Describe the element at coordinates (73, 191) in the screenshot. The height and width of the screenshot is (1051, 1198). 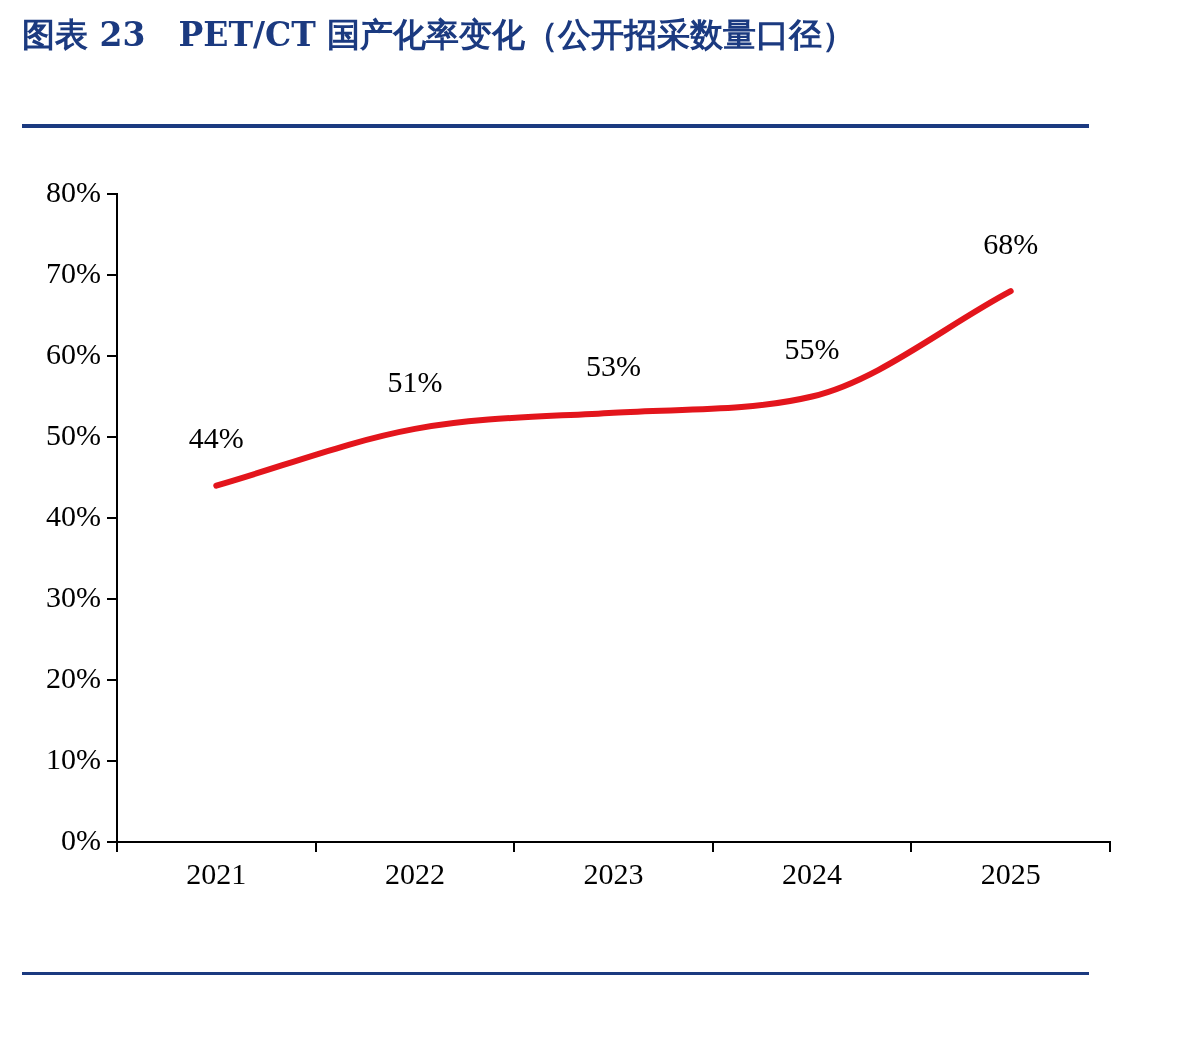
I see `y-tick-label: 80%` at that location.